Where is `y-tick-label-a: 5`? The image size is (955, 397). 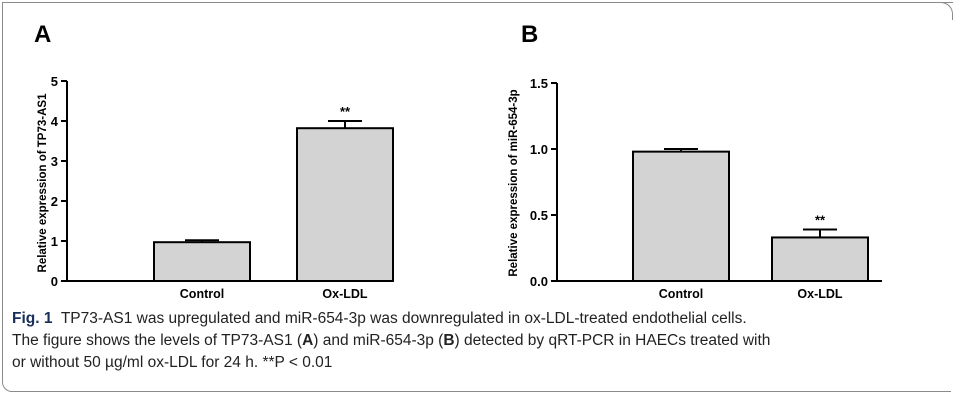 y-tick-label-a: 5 is located at coordinates (54, 81).